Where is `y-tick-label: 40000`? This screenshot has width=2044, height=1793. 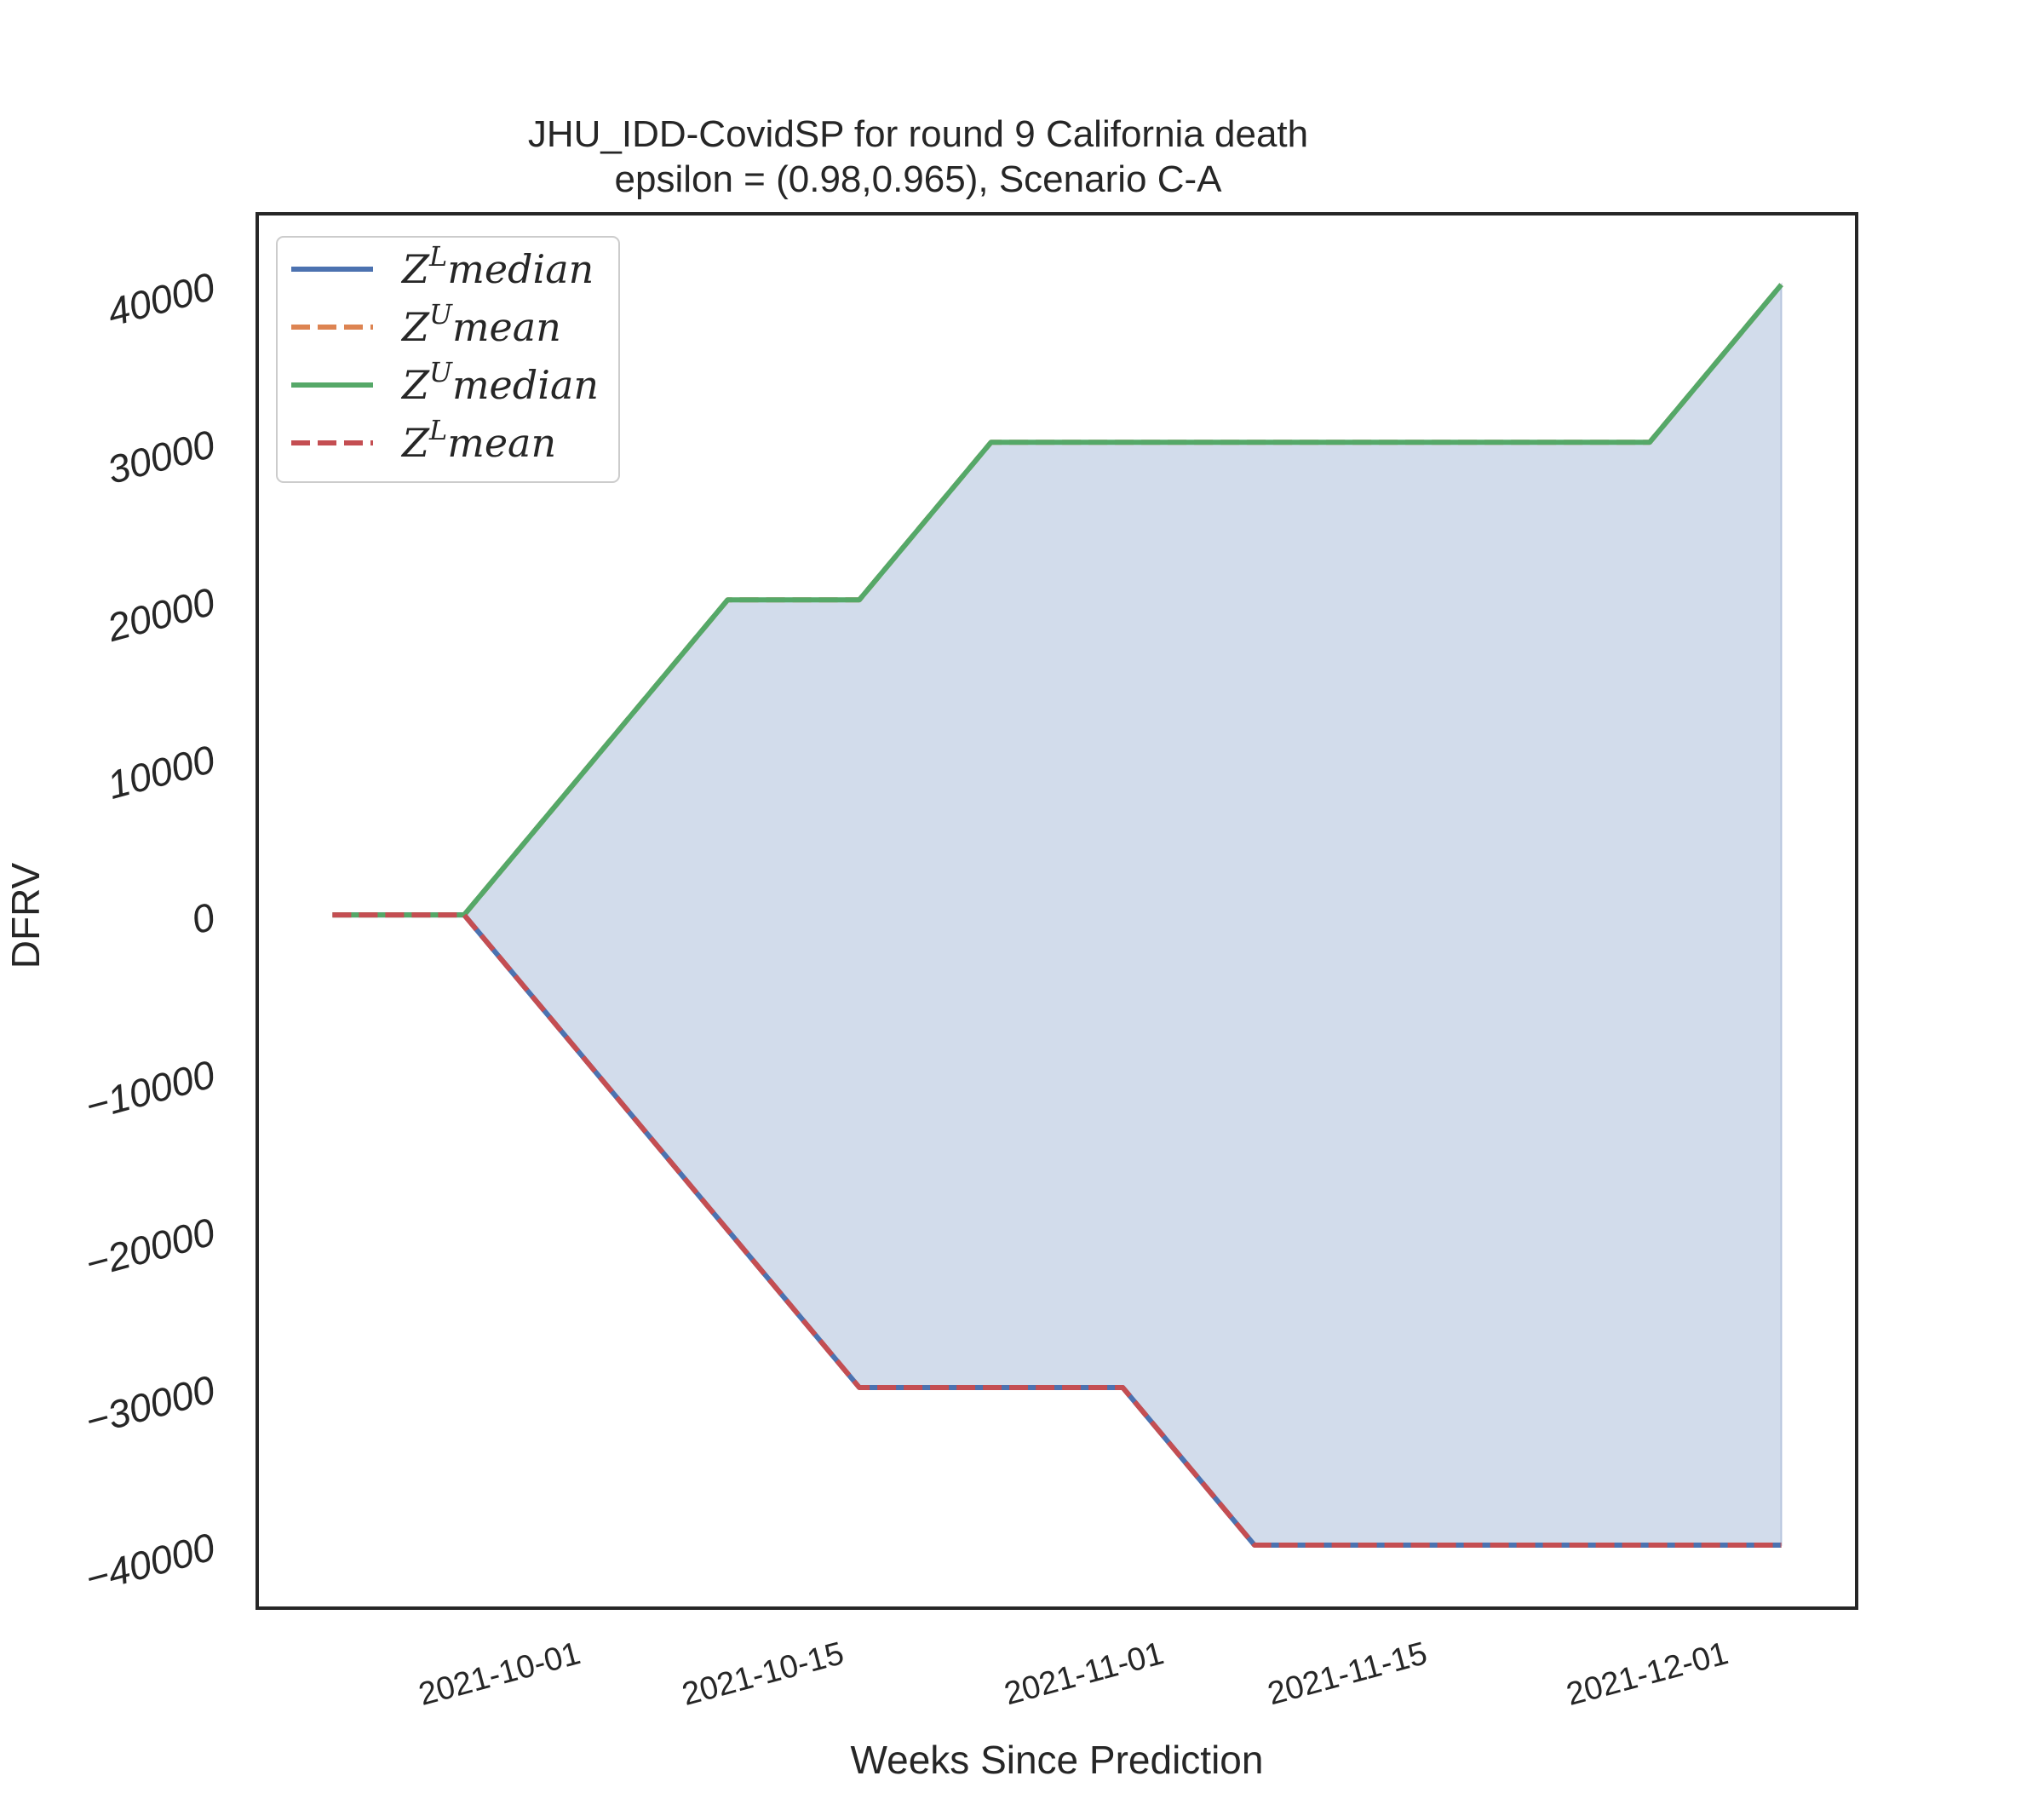 y-tick-label: 40000 is located at coordinates (161, 299).